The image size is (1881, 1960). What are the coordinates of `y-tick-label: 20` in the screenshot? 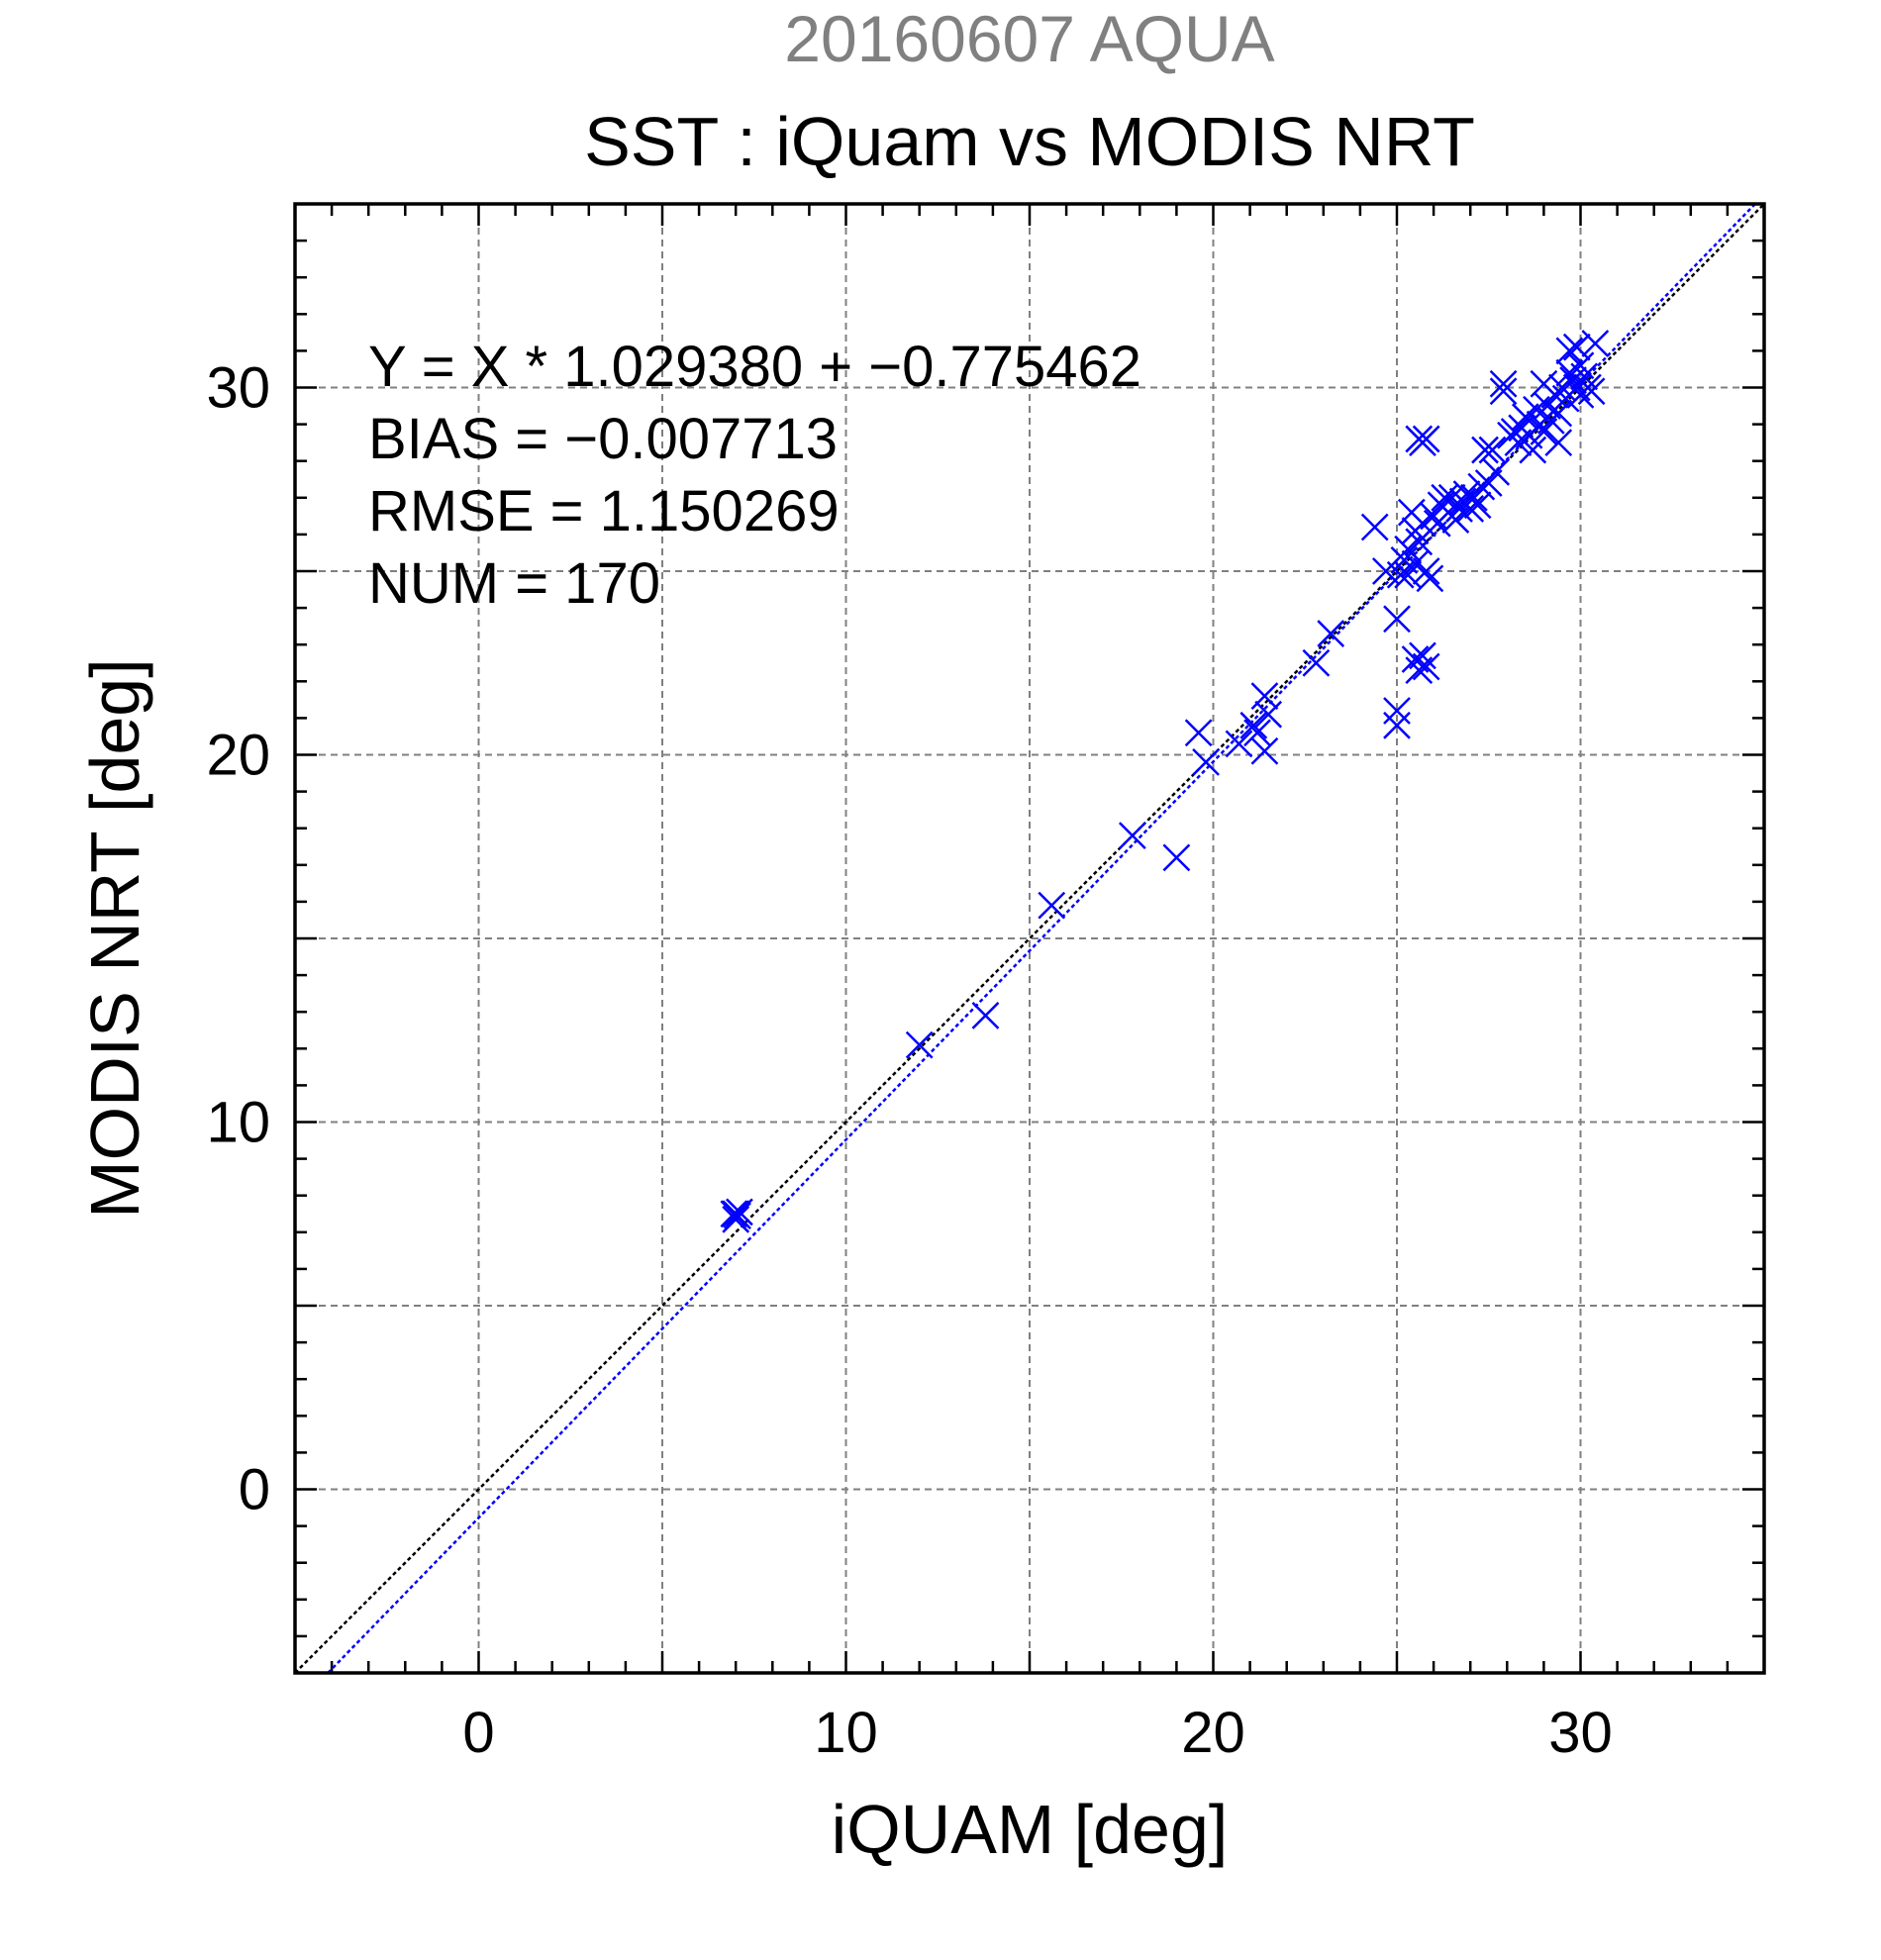 It's located at (238, 756).